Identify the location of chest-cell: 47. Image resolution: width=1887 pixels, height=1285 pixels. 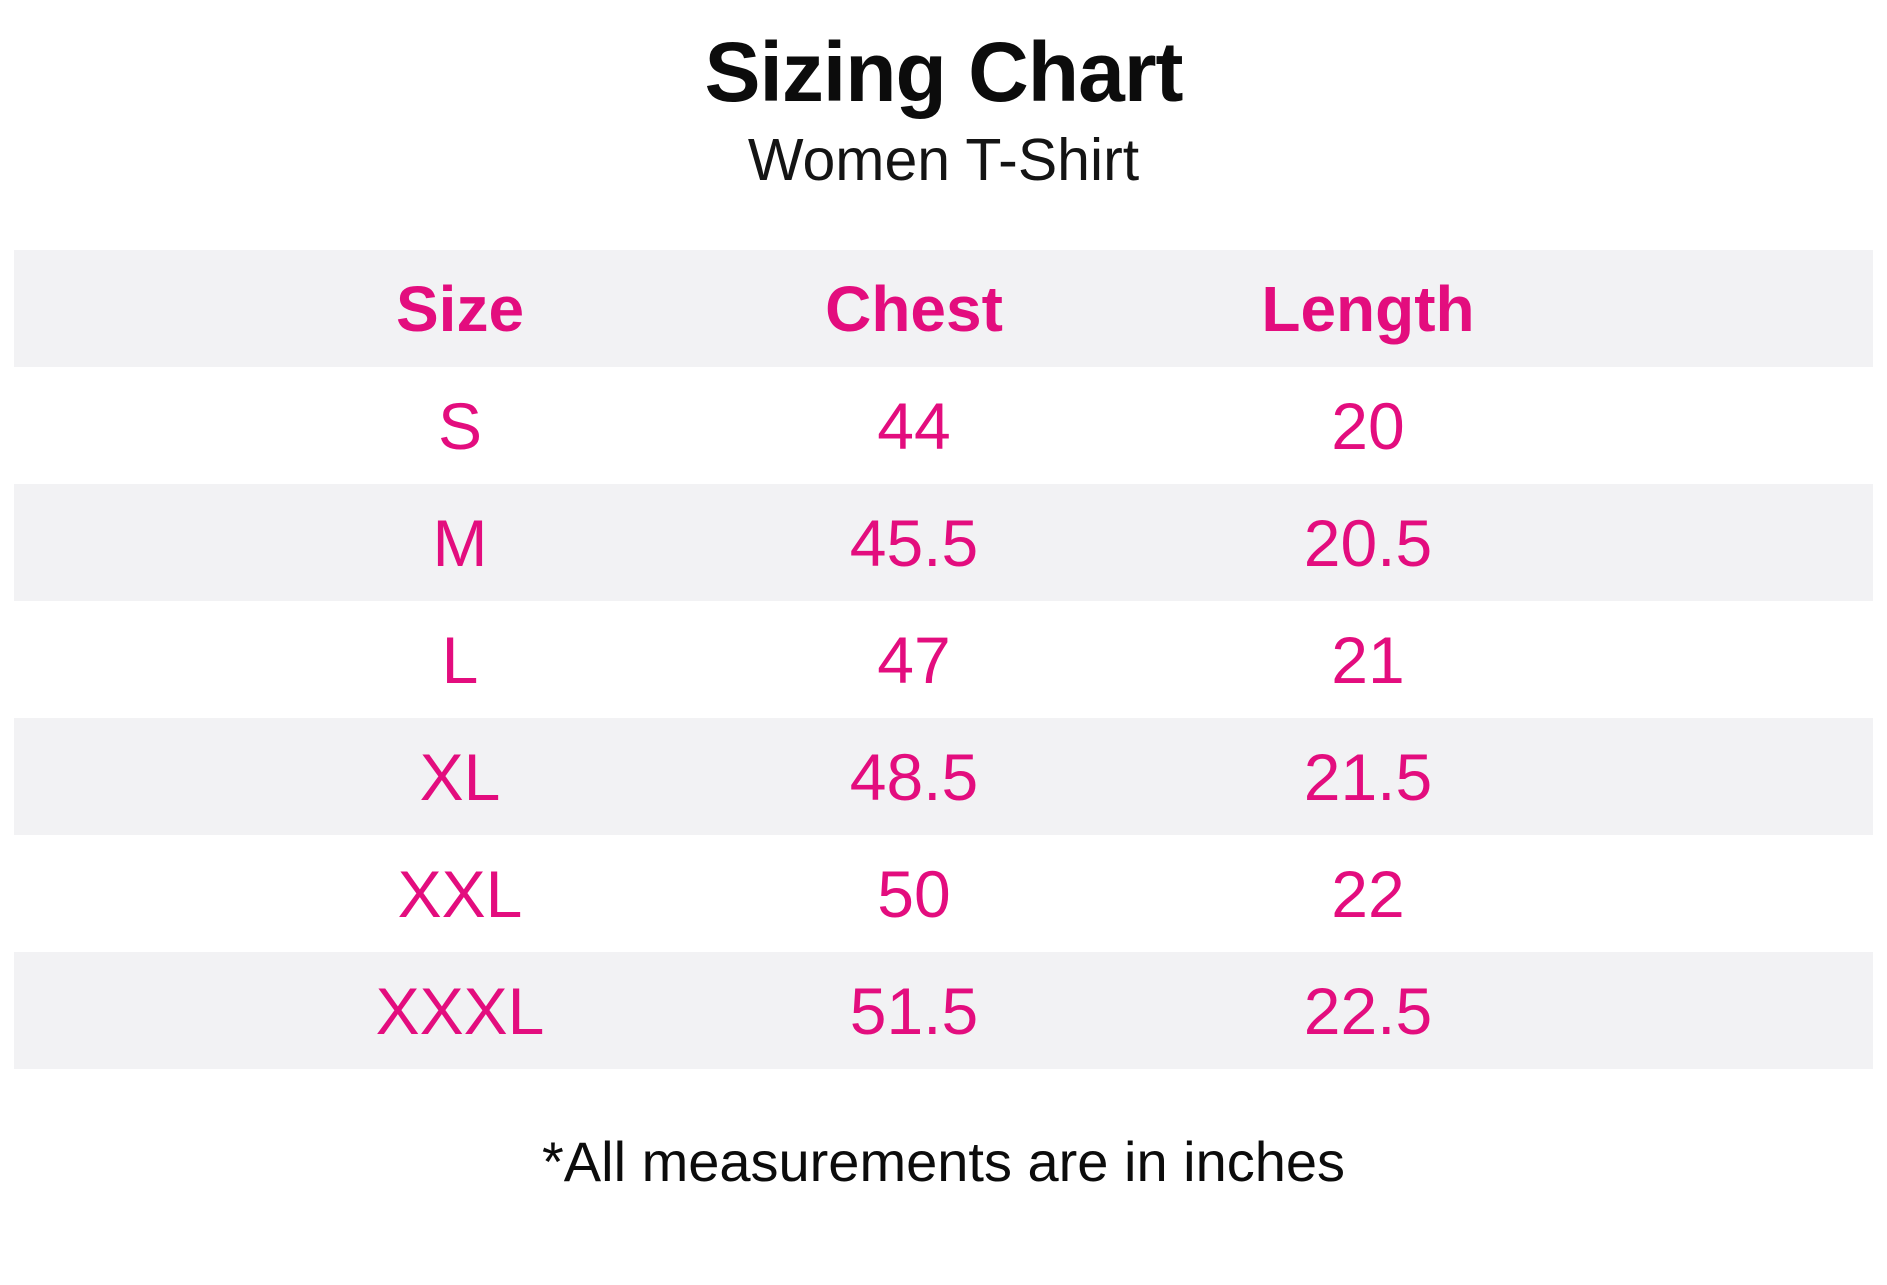
(914, 659).